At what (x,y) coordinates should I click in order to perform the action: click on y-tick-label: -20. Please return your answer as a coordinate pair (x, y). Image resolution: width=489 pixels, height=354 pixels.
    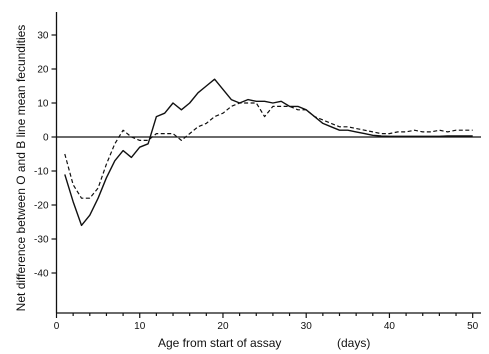
    Looking at the image, I should click on (41, 206).